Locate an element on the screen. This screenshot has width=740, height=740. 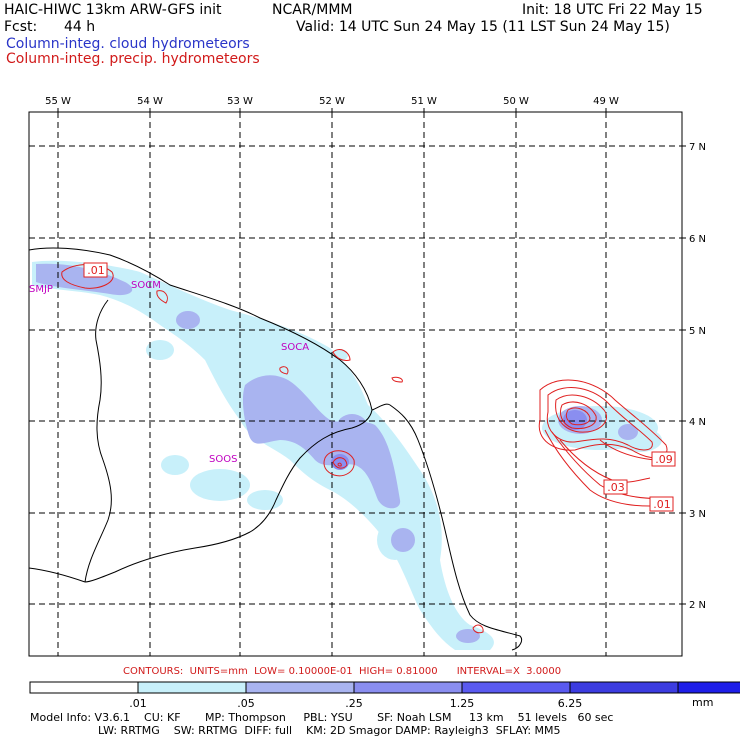
lon-label-52w: 52 W is located at coordinates (332, 101).